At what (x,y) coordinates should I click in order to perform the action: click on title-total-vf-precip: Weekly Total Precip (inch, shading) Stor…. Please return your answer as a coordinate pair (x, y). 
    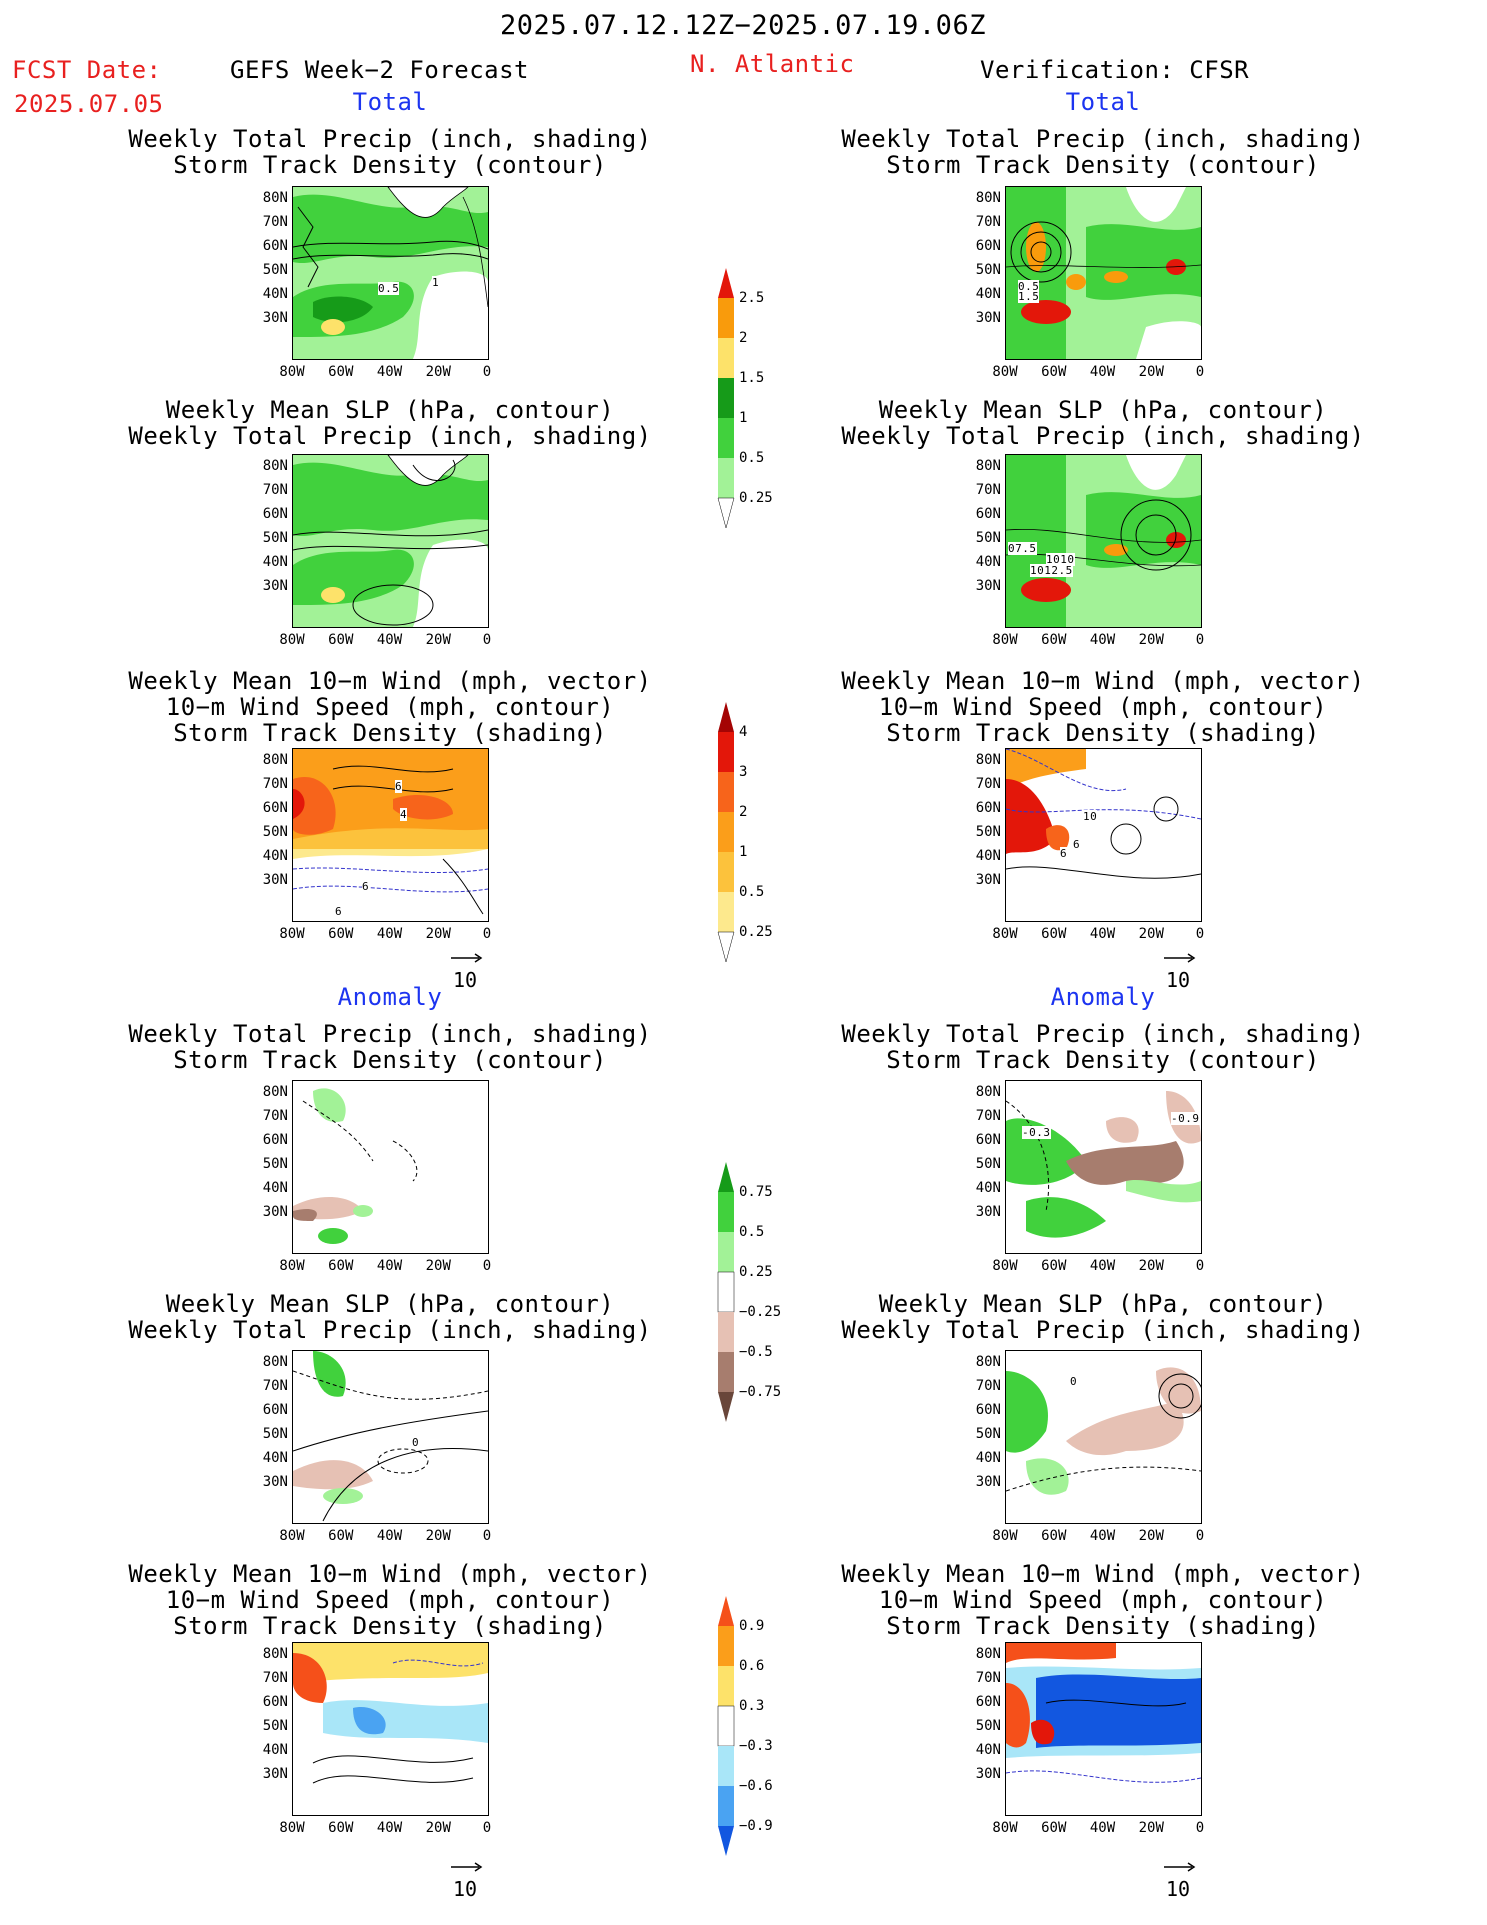
    Looking at the image, I should click on (1103, 152).